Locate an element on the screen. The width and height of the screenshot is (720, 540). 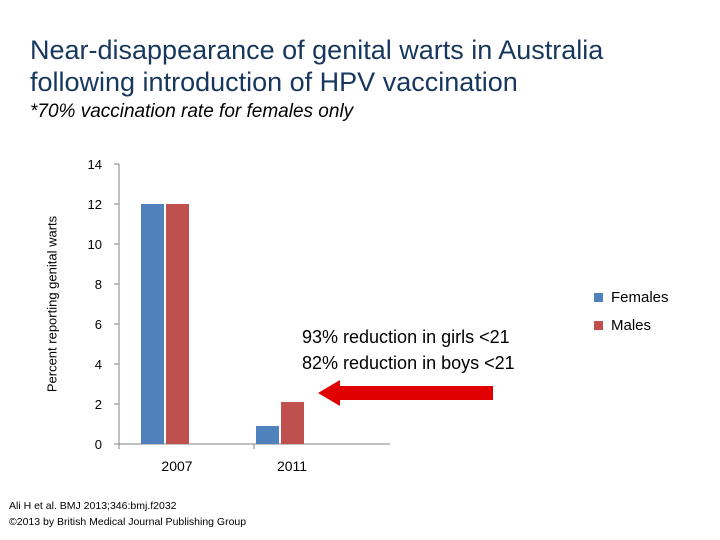
y-tick-label: 10 is located at coordinates (95, 244).